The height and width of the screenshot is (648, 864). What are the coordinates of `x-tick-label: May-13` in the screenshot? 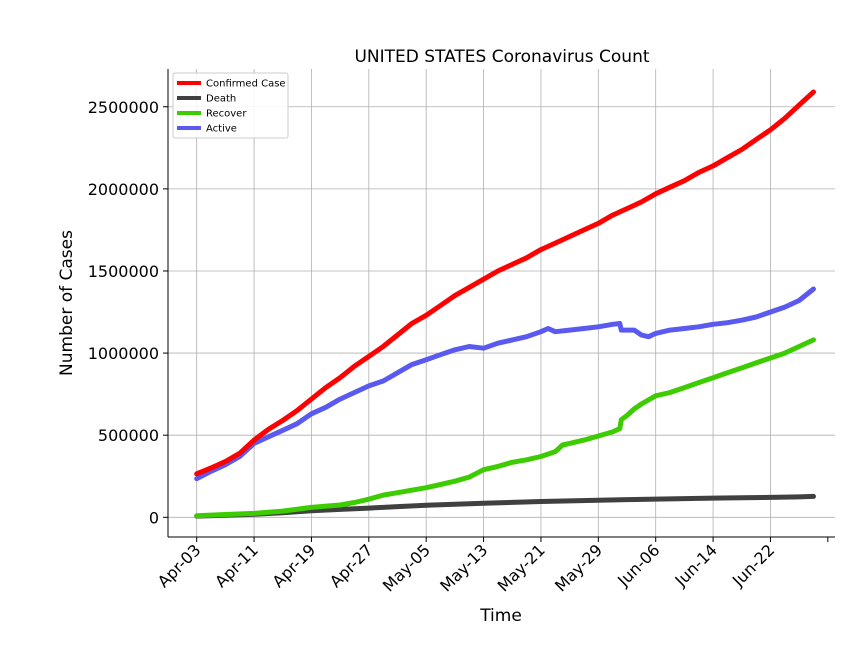 It's located at (463, 567).